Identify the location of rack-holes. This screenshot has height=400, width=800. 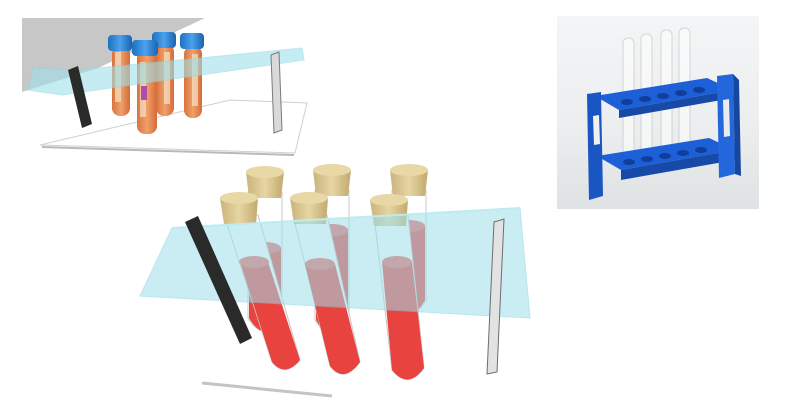
(664, 126).